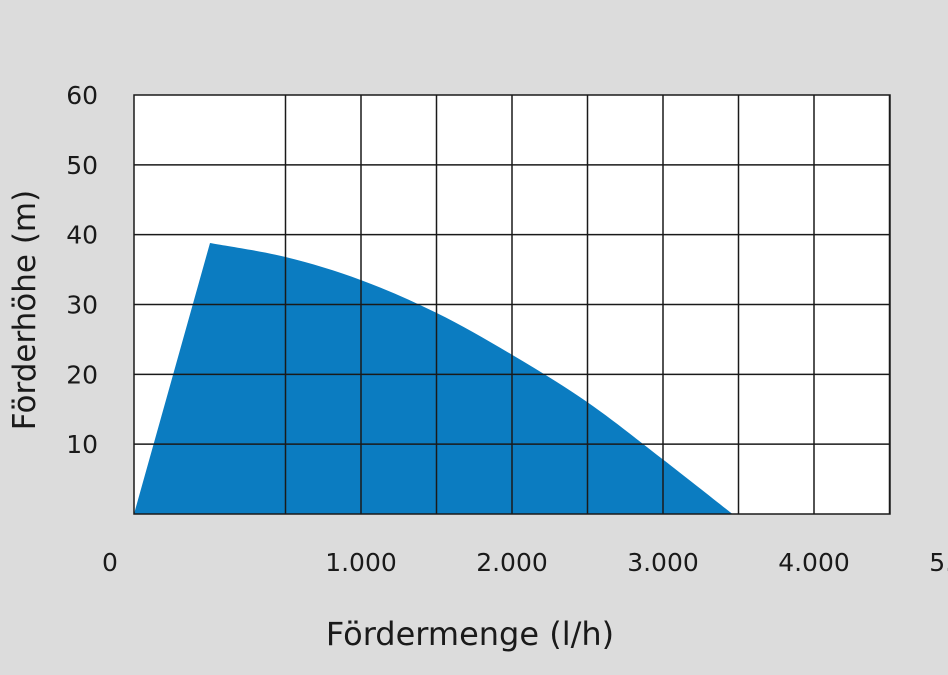  Describe the element at coordinates (938, 562) in the screenshot. I see `x-tick-label: 5.000` at that location.